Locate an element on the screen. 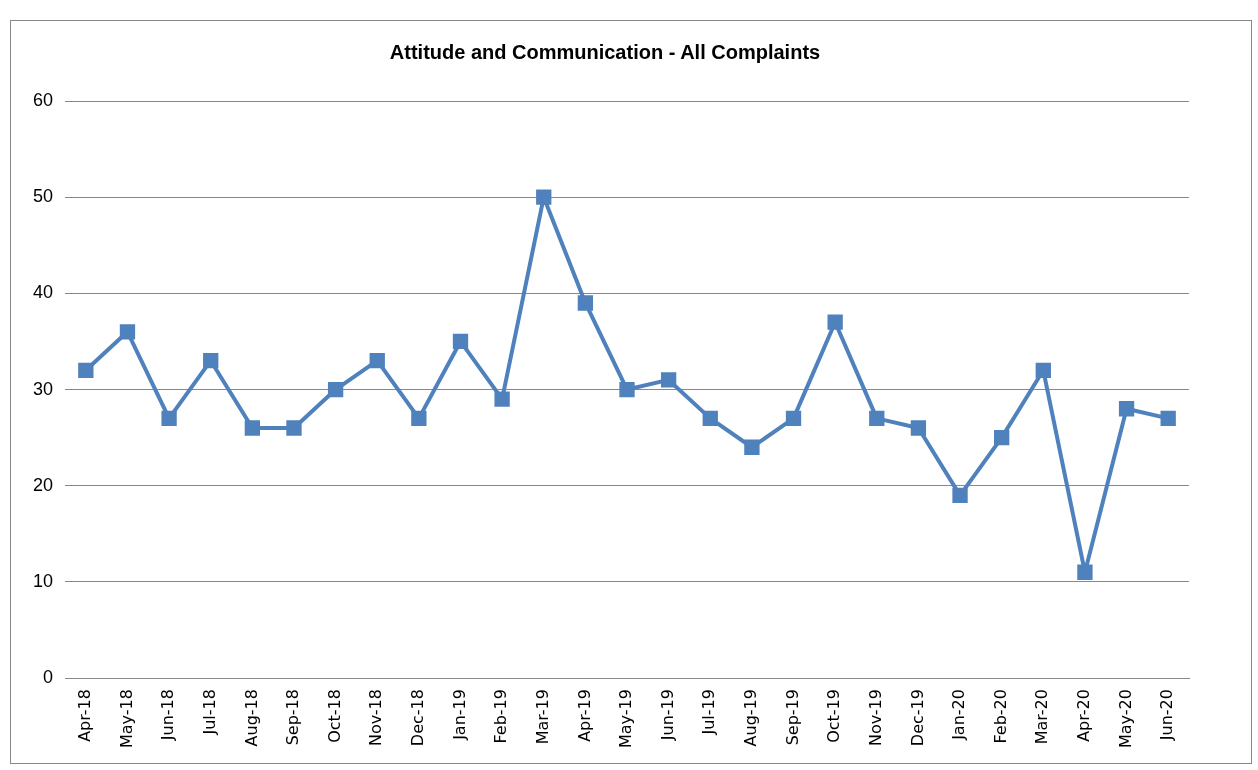 This screenshot has width=1258, height=770. y-tick-label: 30 is located at coordinates (43, 388).